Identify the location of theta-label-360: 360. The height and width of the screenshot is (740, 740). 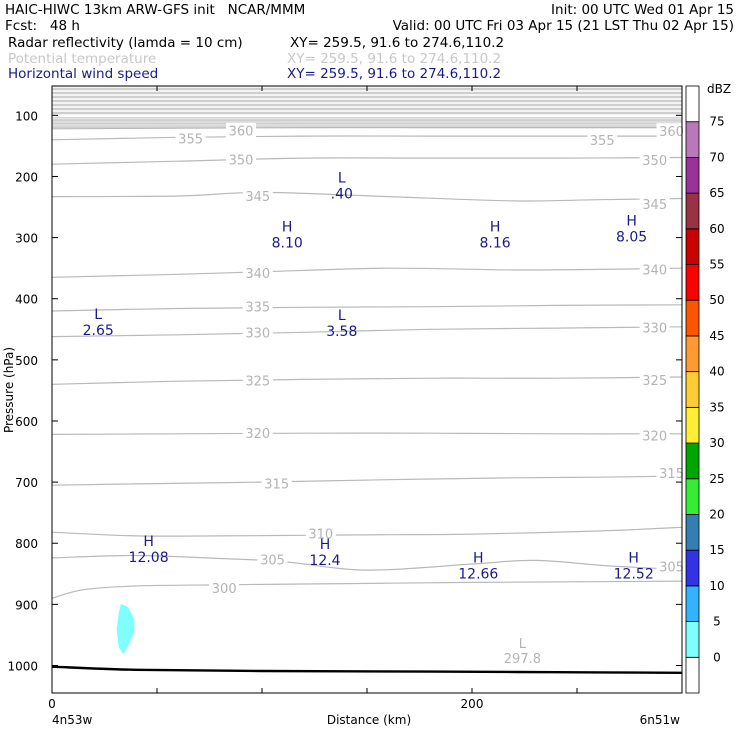
(671, 132).